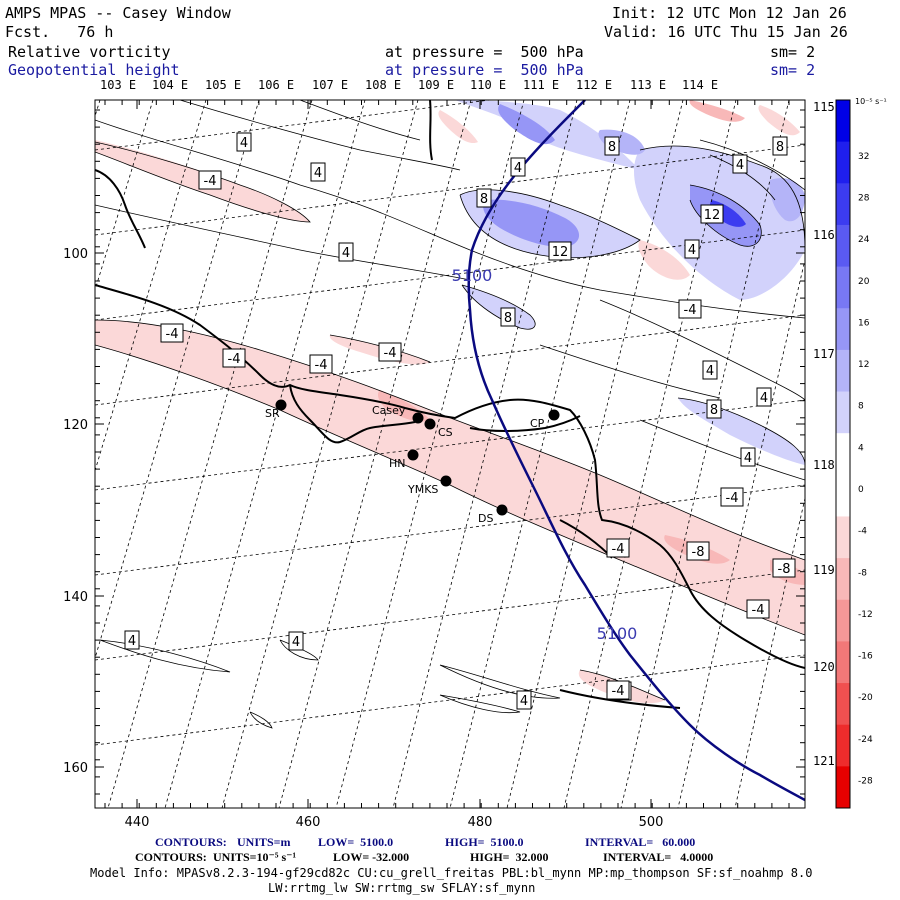  Describe the element at coordinates (94, 70) in the screenshot. I see `field2-name: Geopotential height` at that location.